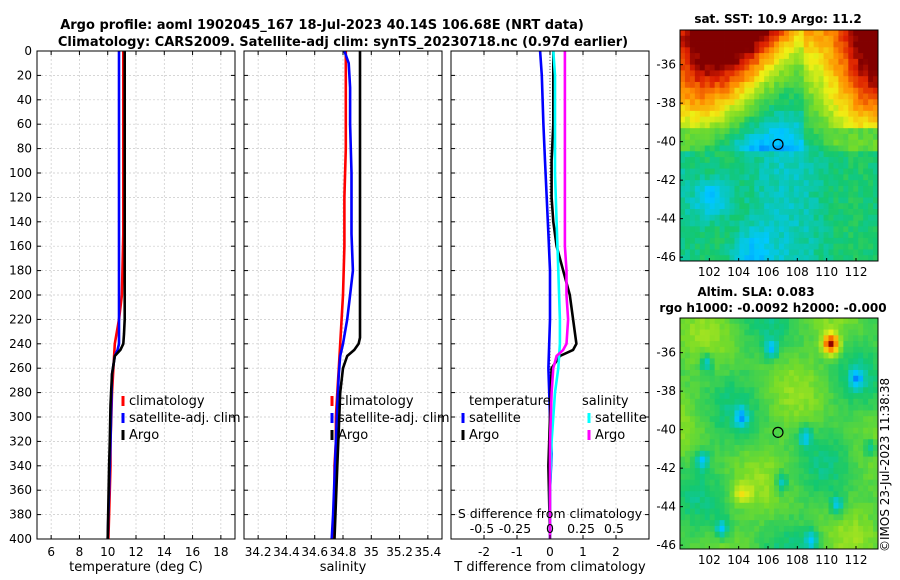 This screenshot has height=580, width=900. I want to click on y-tick-label: 280, so click(20, 393).